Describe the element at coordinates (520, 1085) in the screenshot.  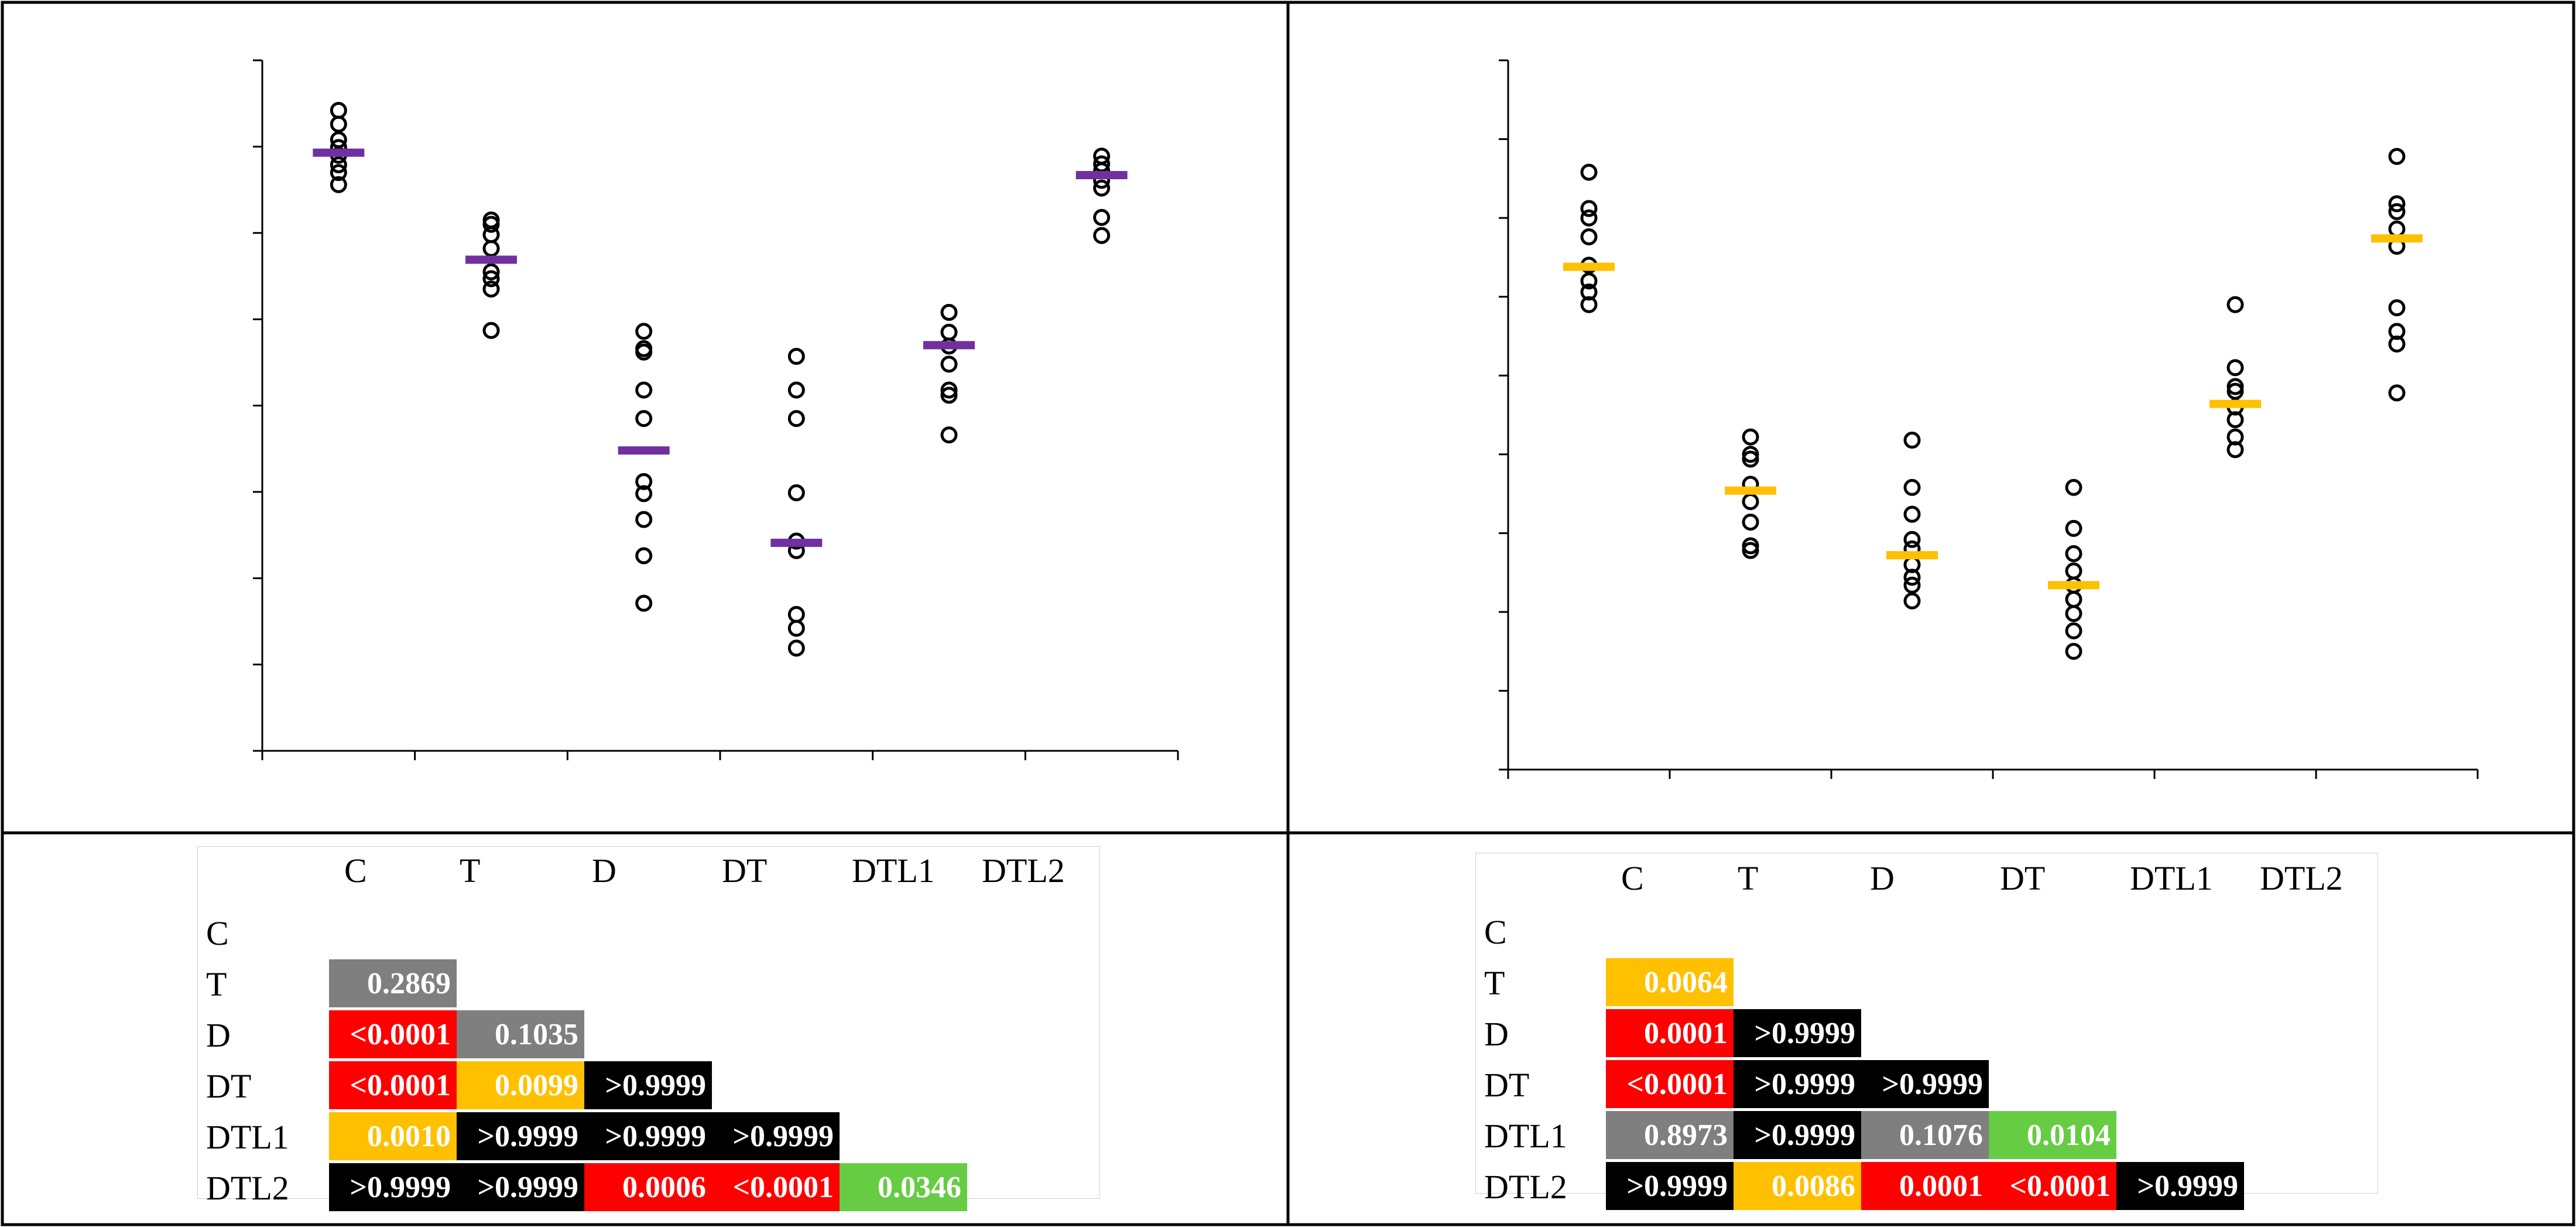
I see `p-value-cell: 0.0099` at that location.